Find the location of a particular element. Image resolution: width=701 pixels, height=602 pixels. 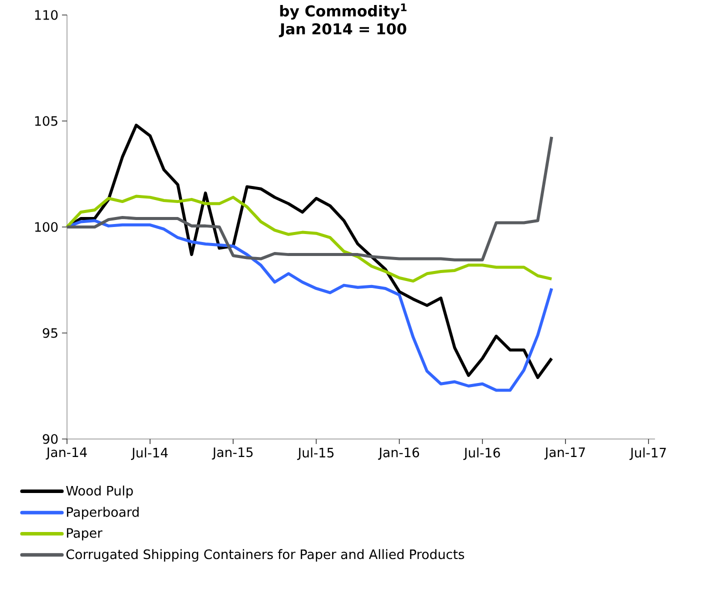

x-tick-label: Jan-16 is located at coordinates (399, 454).